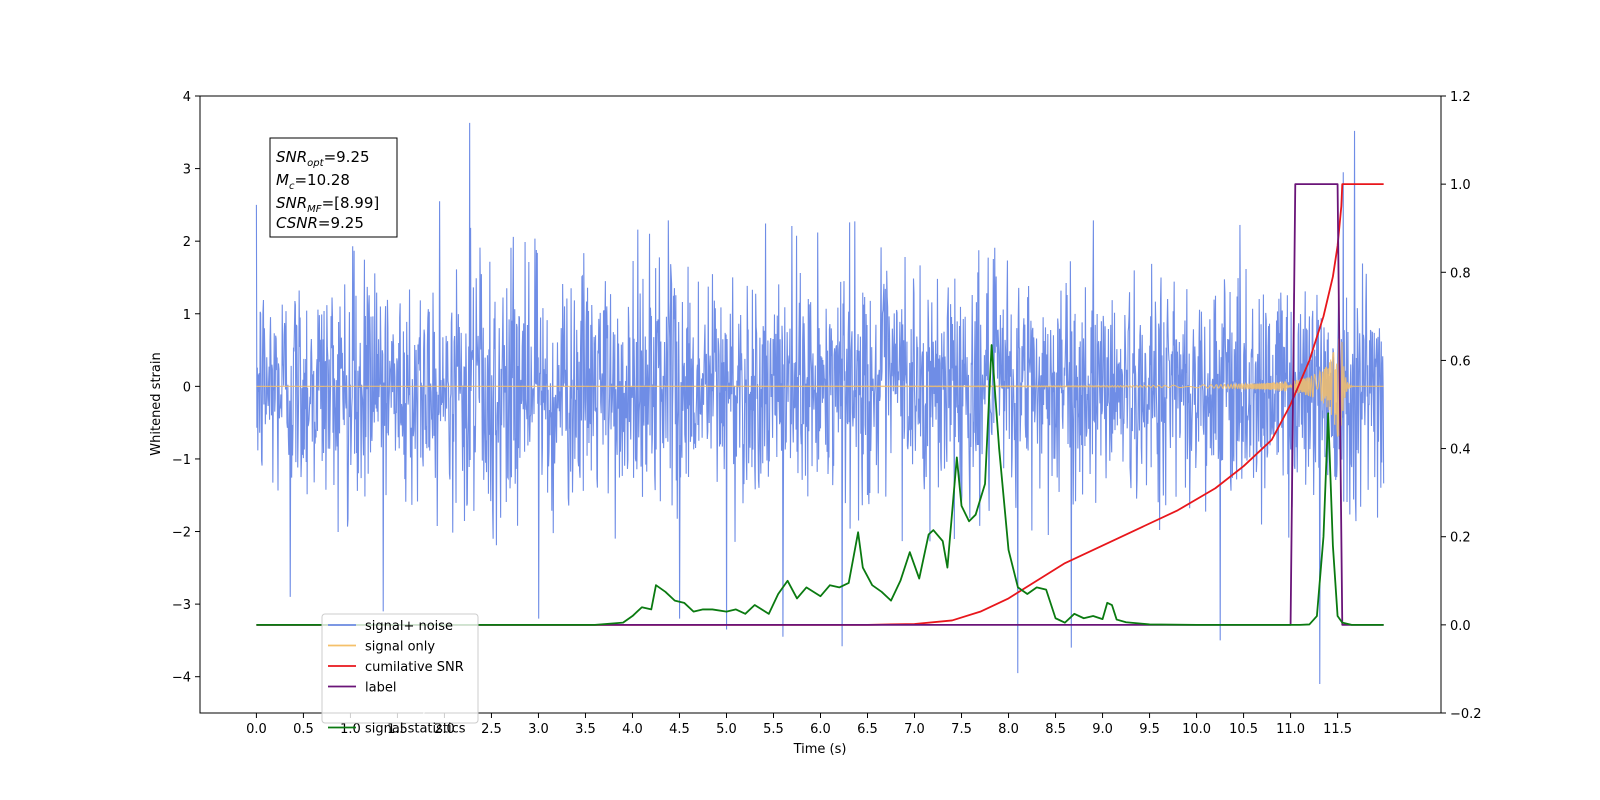 Image resolution: width=1600 pixels, height=800 pixels. Describe the element at coordinates (1008, 729) in the screenshot. I see `x-tick-label: 8.0` at that location.